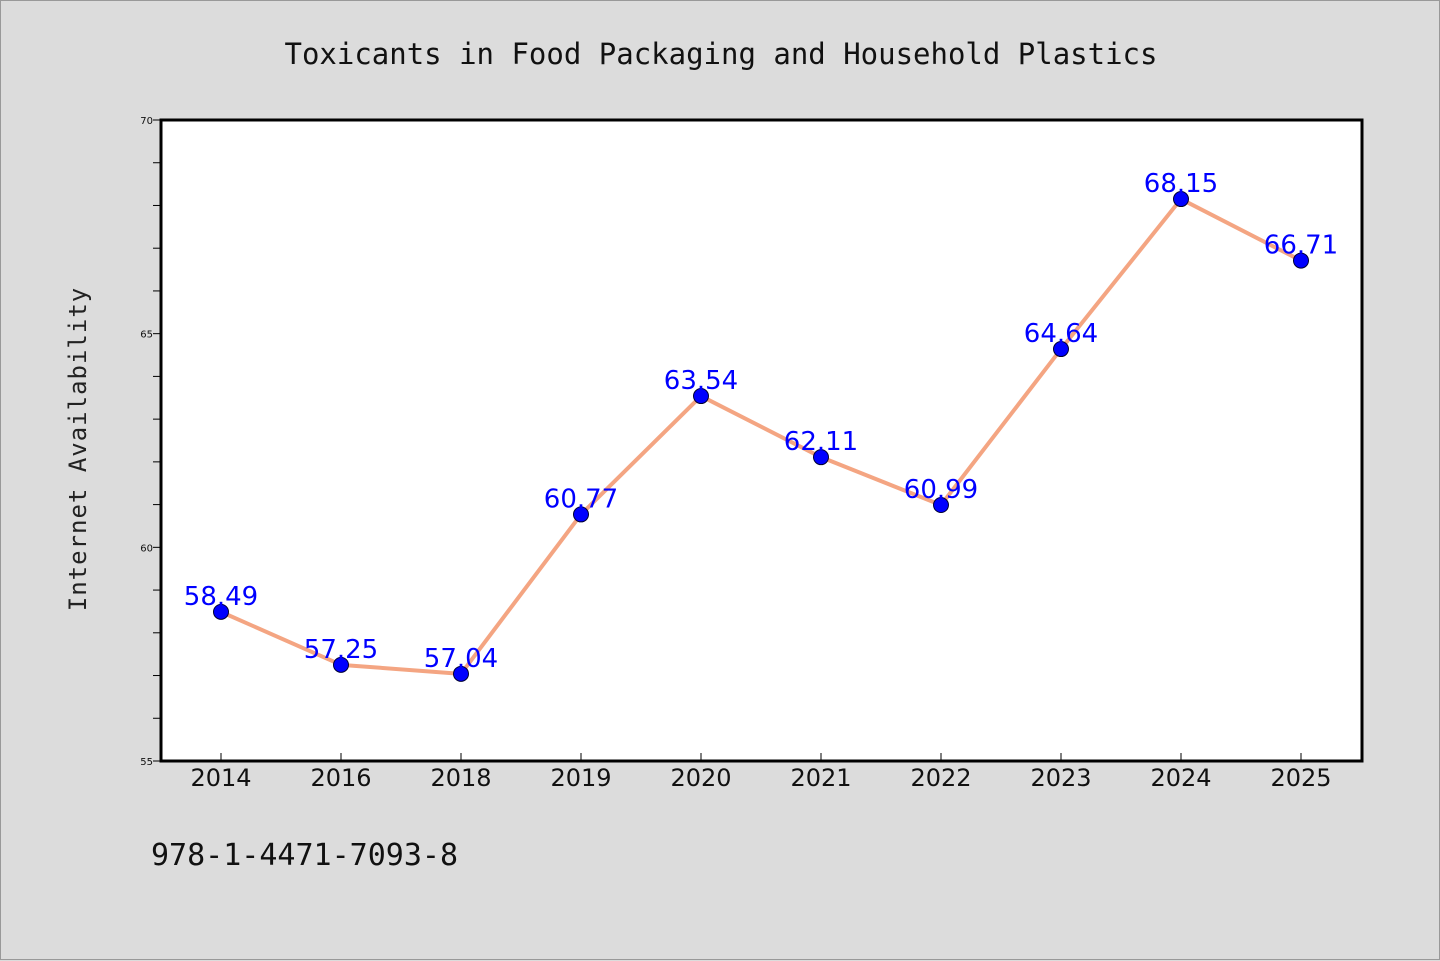 This screenshot has width=1440, height=961. I want to click on data-label: 62.11, so click(821, 442).